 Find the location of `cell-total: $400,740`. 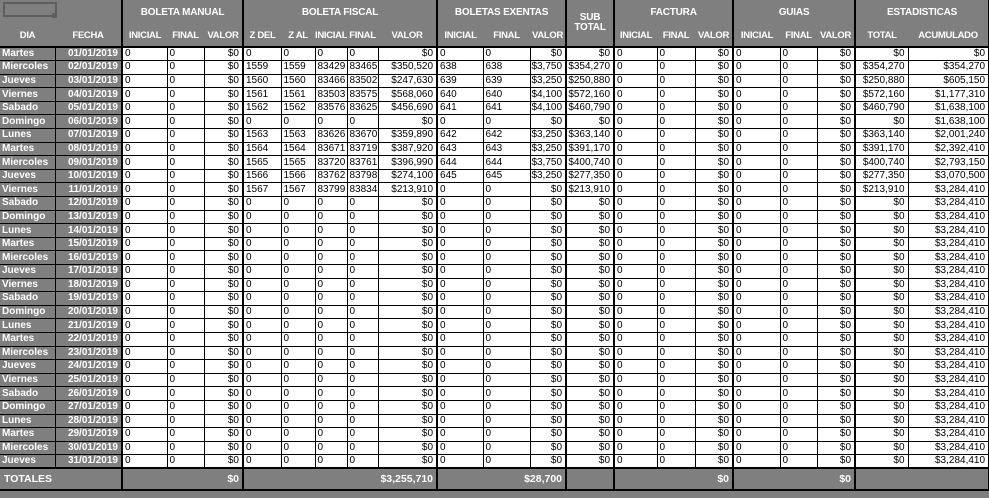

cell-total: $400,740 is located at coordinates (881, 162).